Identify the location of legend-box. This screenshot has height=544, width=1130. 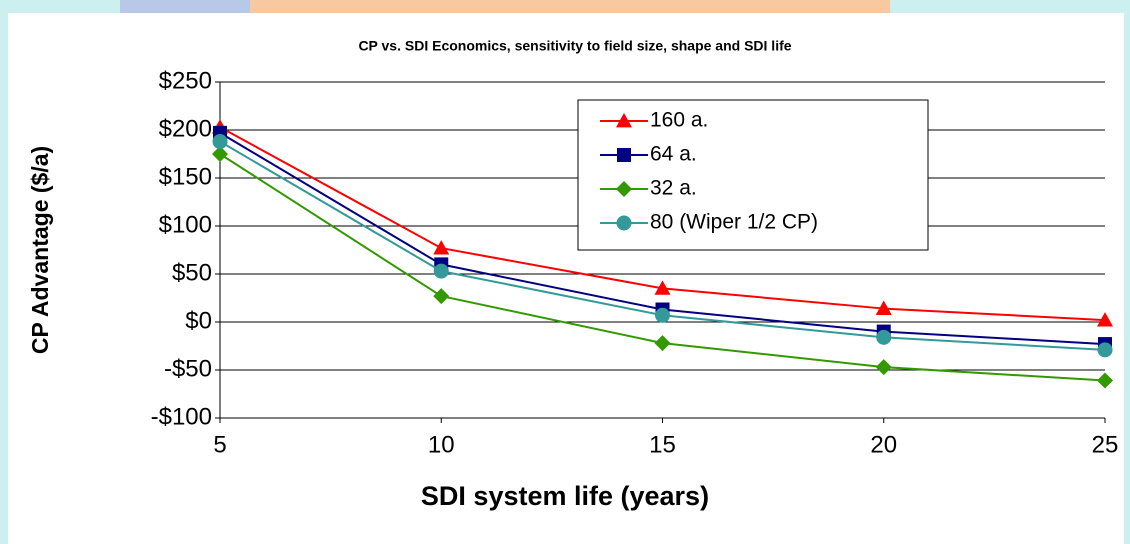
(753, 175).